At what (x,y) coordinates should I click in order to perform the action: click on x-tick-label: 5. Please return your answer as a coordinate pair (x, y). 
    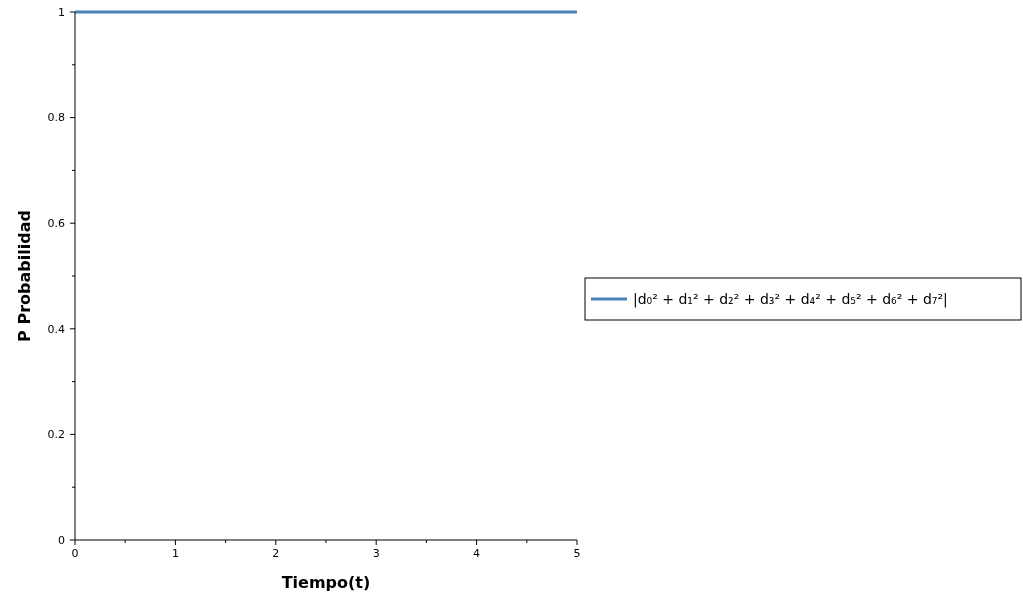
    Looking at the image, I should click on (577, 553).